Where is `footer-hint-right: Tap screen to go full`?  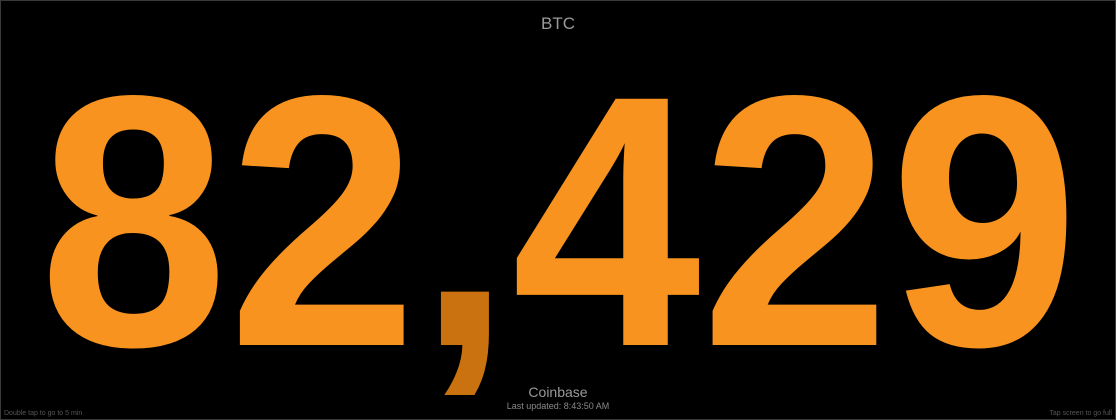 footer-hint-right: Tap screen to go full is located at coordinates (1080, 413).